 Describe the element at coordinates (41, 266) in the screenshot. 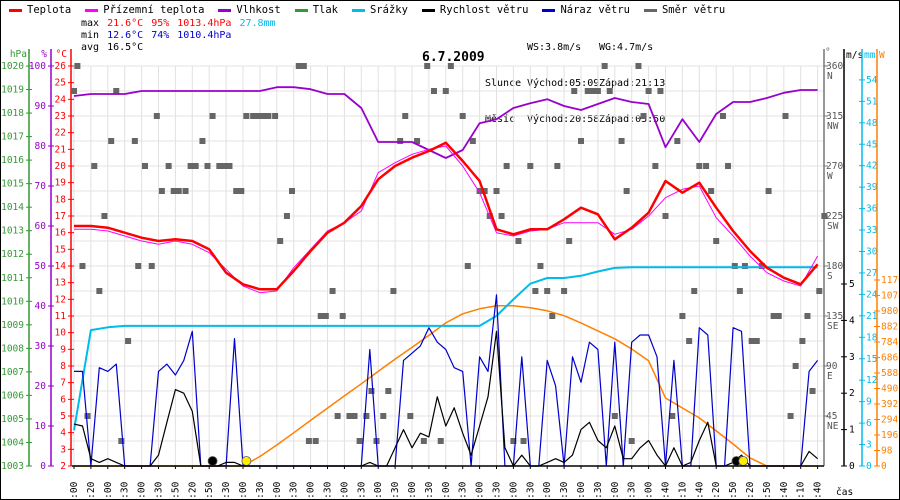

I see `humidity-tick-label: 50` at that location.